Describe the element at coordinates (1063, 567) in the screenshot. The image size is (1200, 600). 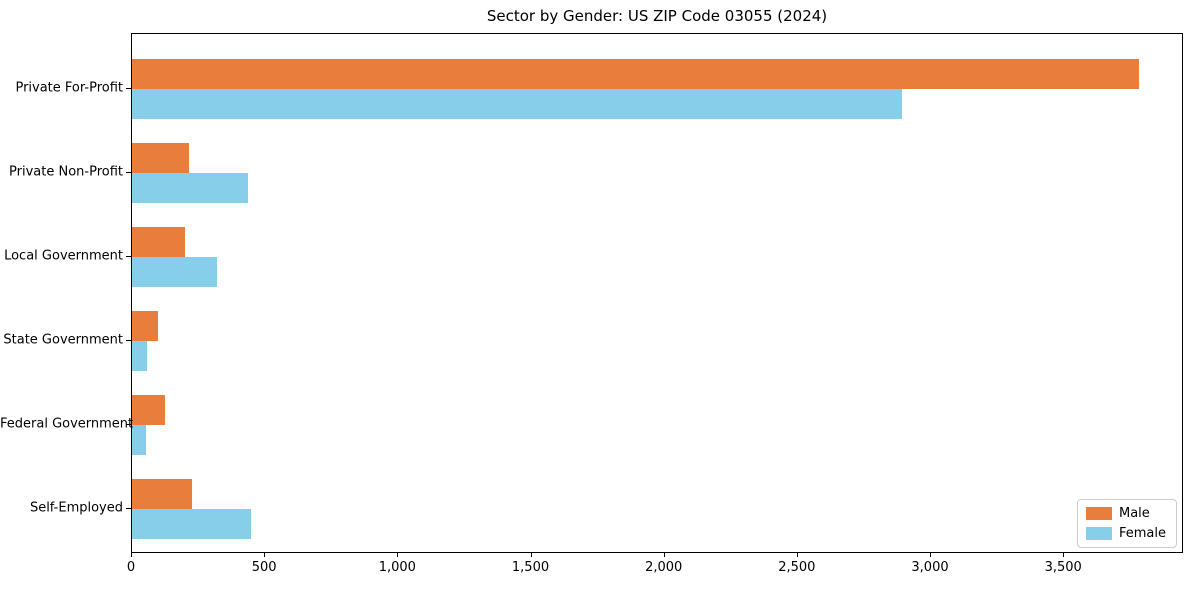
I see `xtick-label: 3,500` at that location.